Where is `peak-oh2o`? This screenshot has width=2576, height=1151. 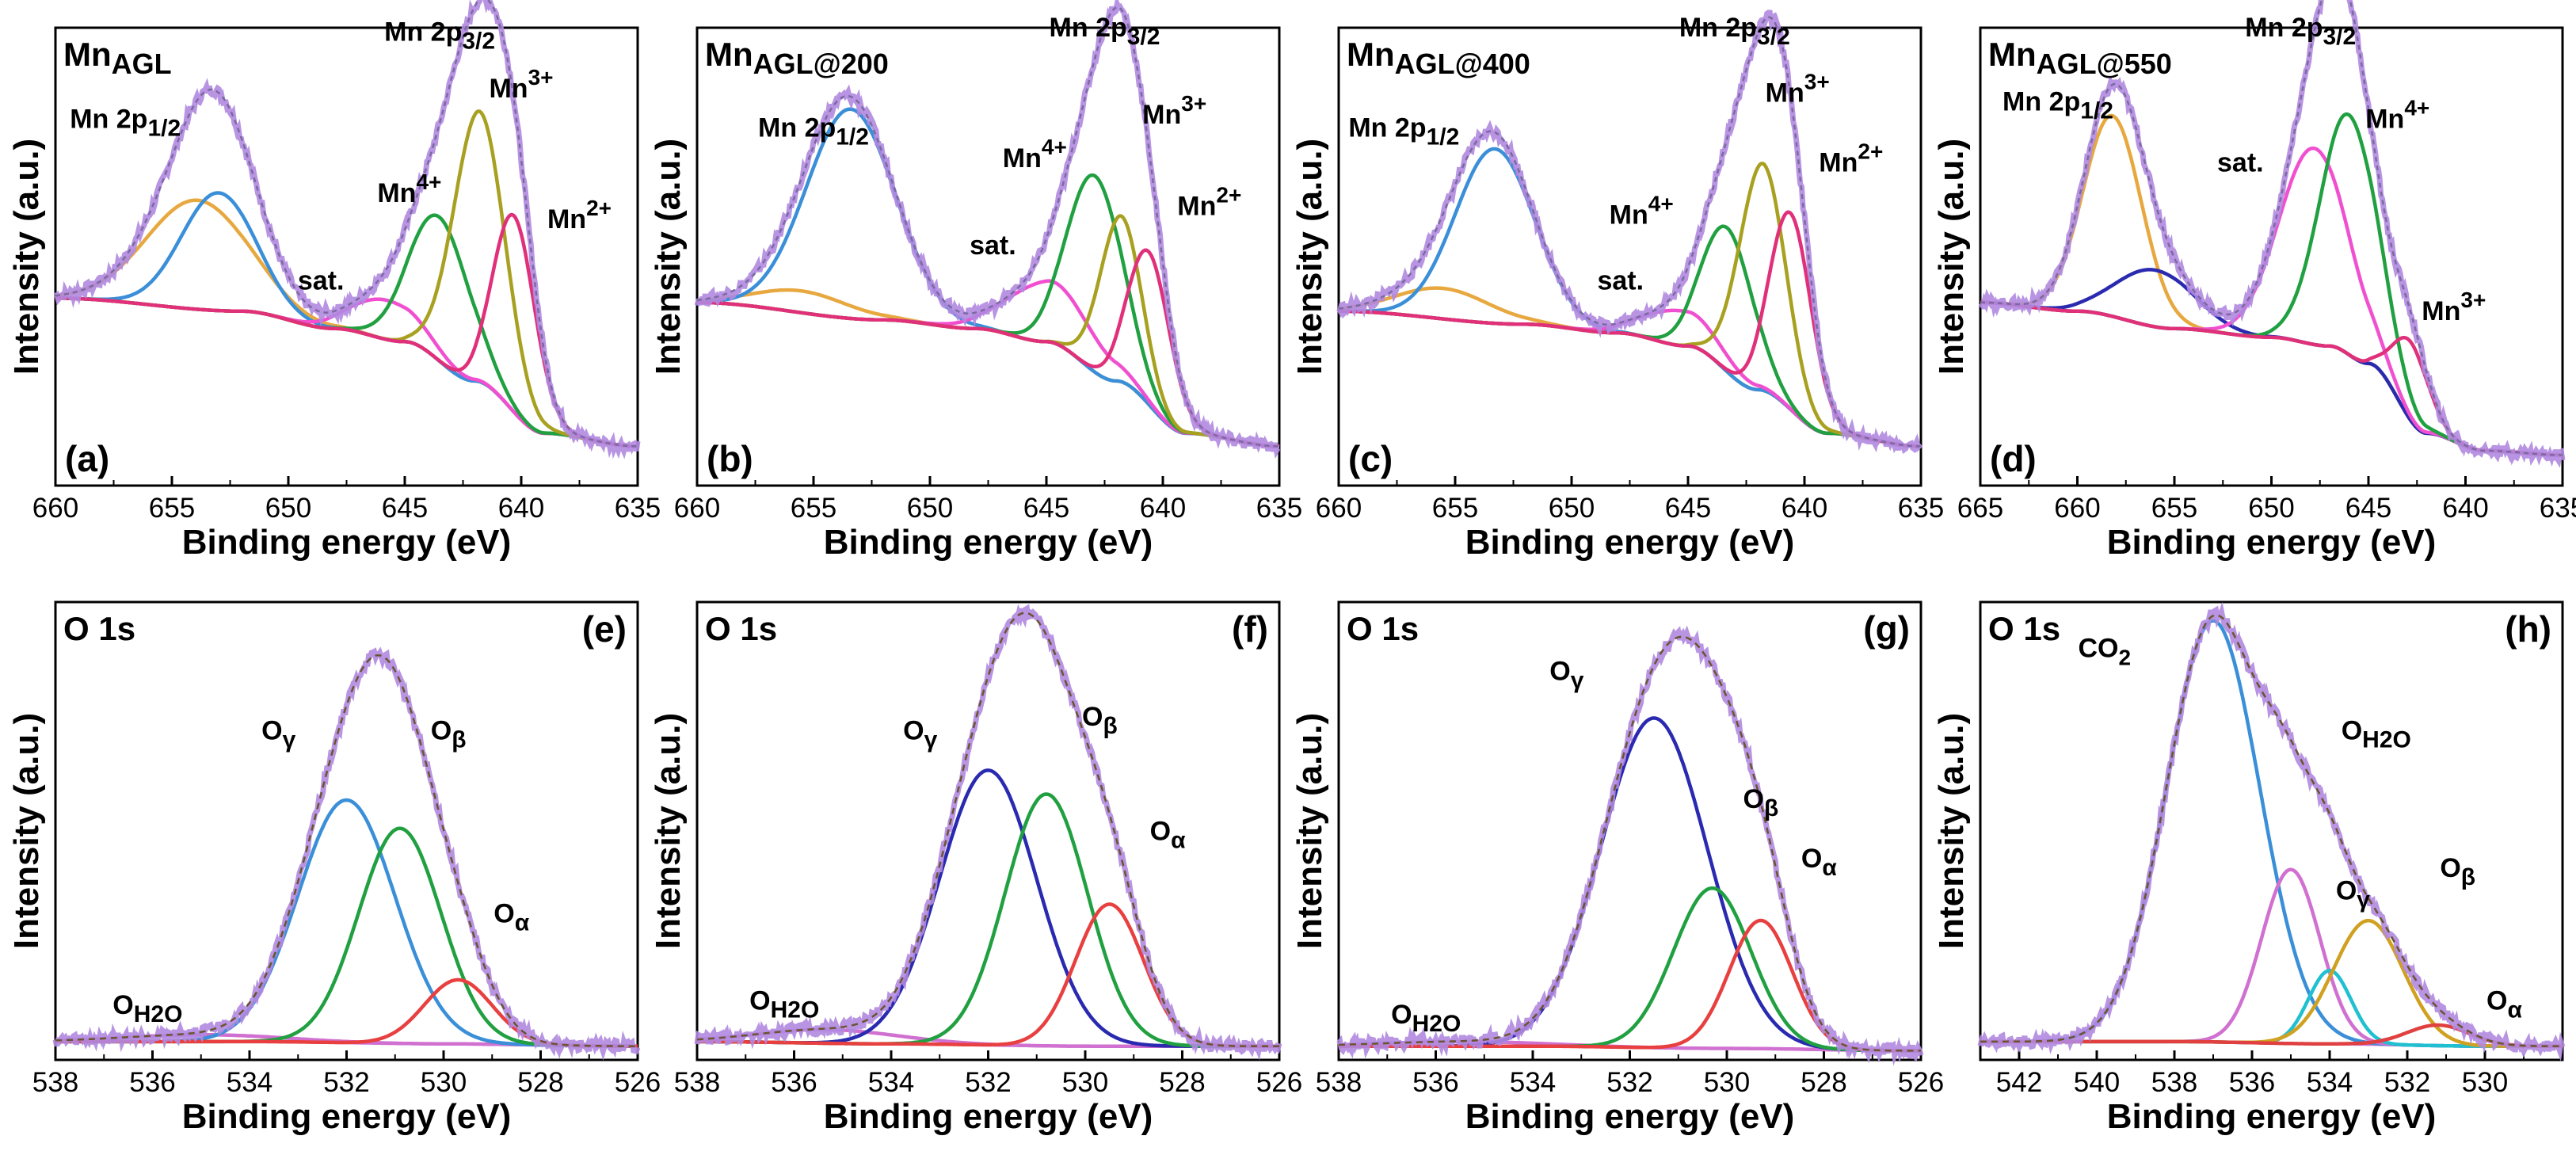 peak-oh2o is located at coordinates (2272, 958).